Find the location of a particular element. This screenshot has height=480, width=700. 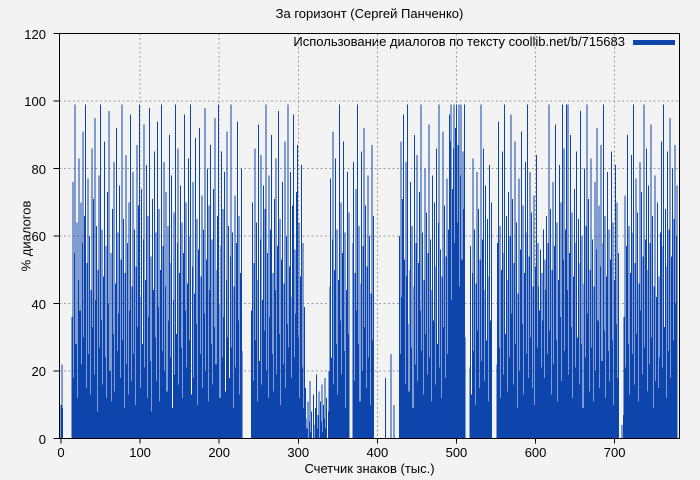

x-tick-label: 300 is located at coordinates (298, 452).